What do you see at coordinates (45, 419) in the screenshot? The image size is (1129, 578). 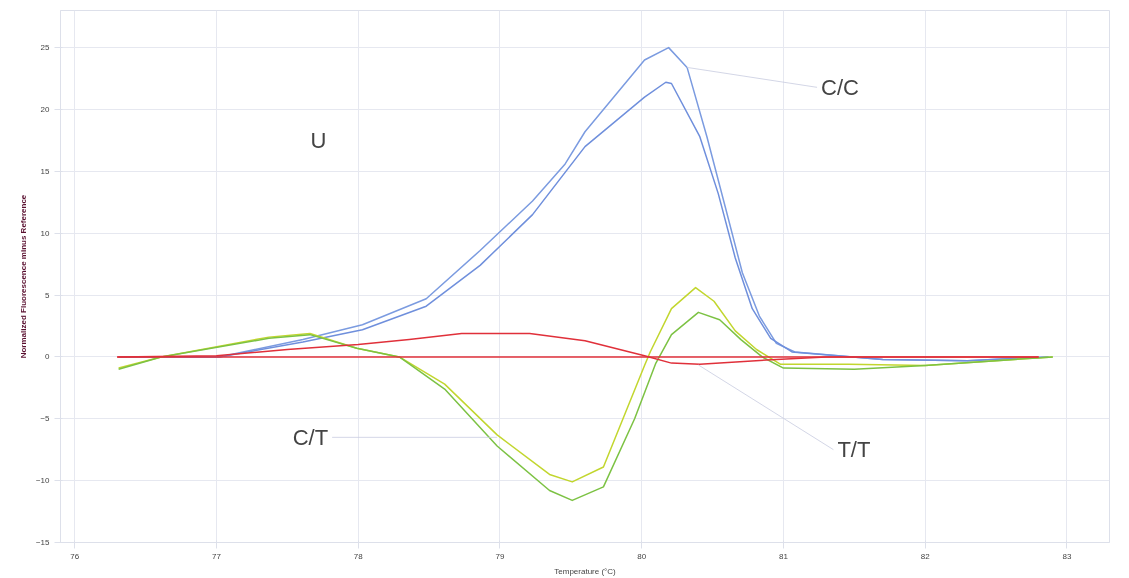 I see `y-tick-label: −5` at bounding box center [45, 419].